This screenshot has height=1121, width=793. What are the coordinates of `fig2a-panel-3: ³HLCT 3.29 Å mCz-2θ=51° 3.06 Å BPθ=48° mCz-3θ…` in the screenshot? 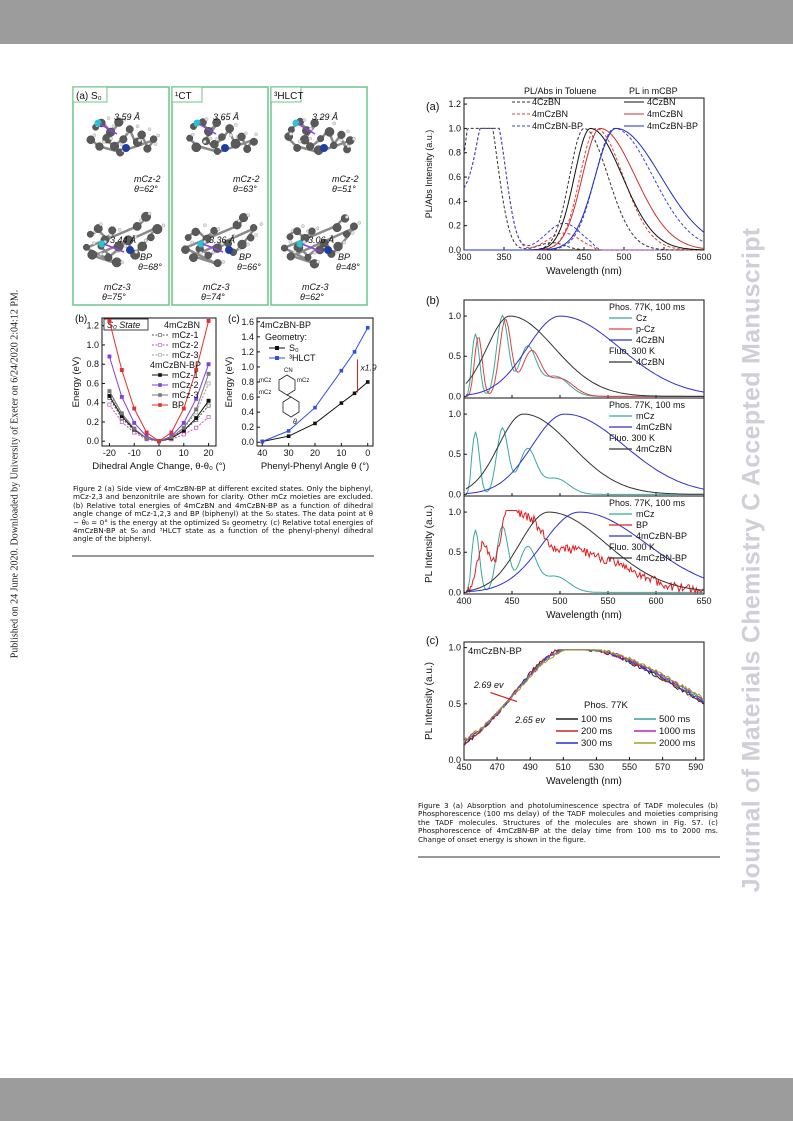 It's located at (319, 196).